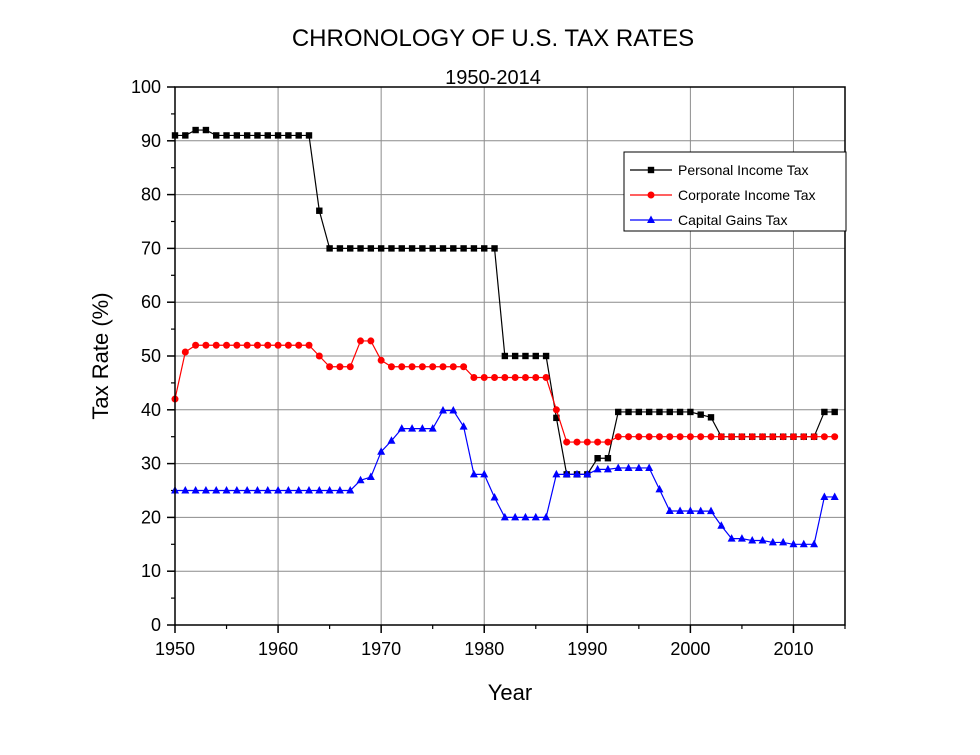 This screenshot has height=755, width=980. Describe the element at coordinates (743, 170) in the screenshot. I see `legend-label-personal-income-tax: Personal Income Tax` at that location.